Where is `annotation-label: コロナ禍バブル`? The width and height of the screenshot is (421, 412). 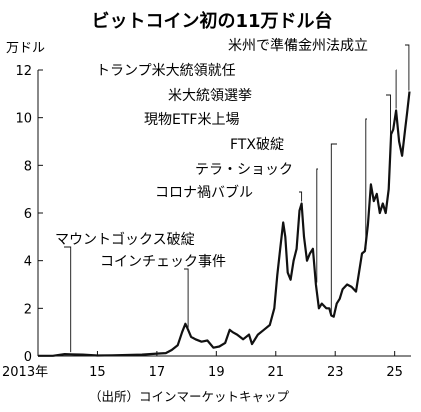 annotation-label: コロナ禍バブル is located at coordinates (204, 192).